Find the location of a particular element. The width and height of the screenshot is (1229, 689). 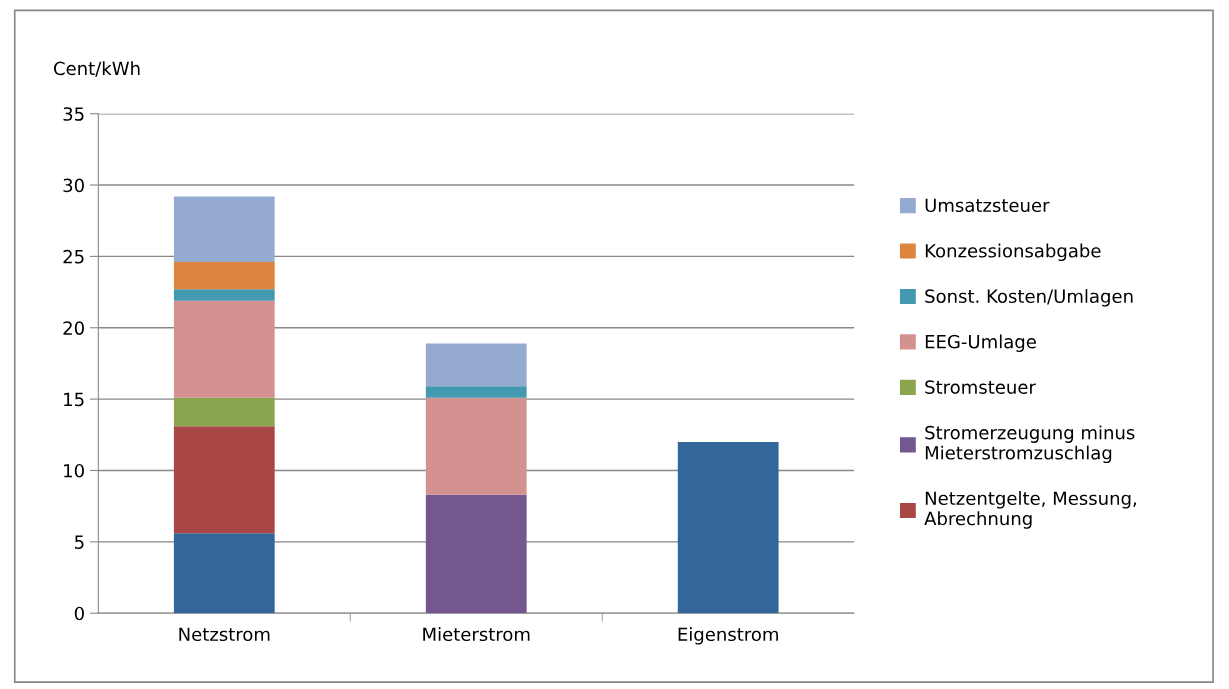

y-tick-label: 25 is located at coordinates (73, 256).